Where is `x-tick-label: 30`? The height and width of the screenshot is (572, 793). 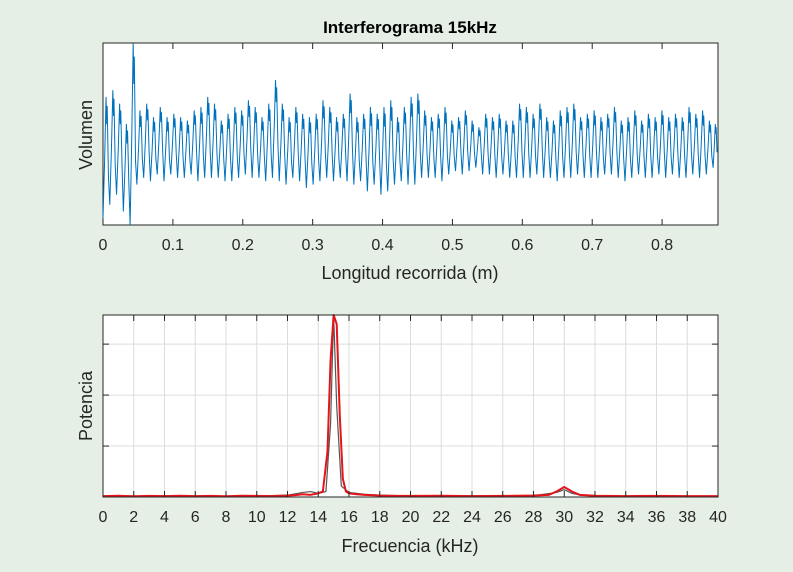
x-tick-label: 30 is located at coordinates (564, 517).